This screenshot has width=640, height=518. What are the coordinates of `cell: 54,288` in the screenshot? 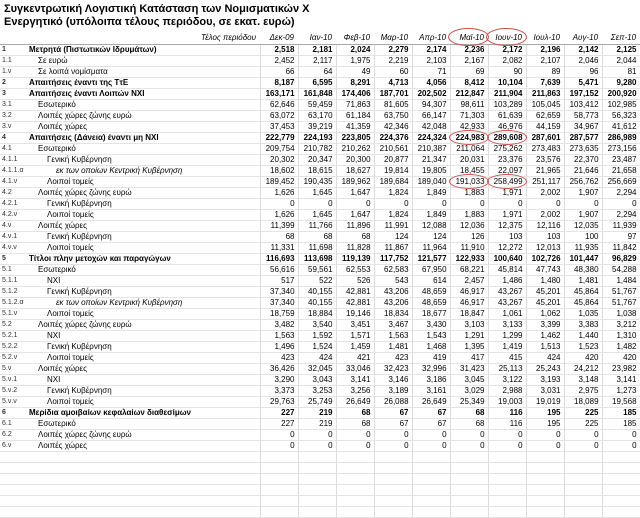 It's located at (621, 270).